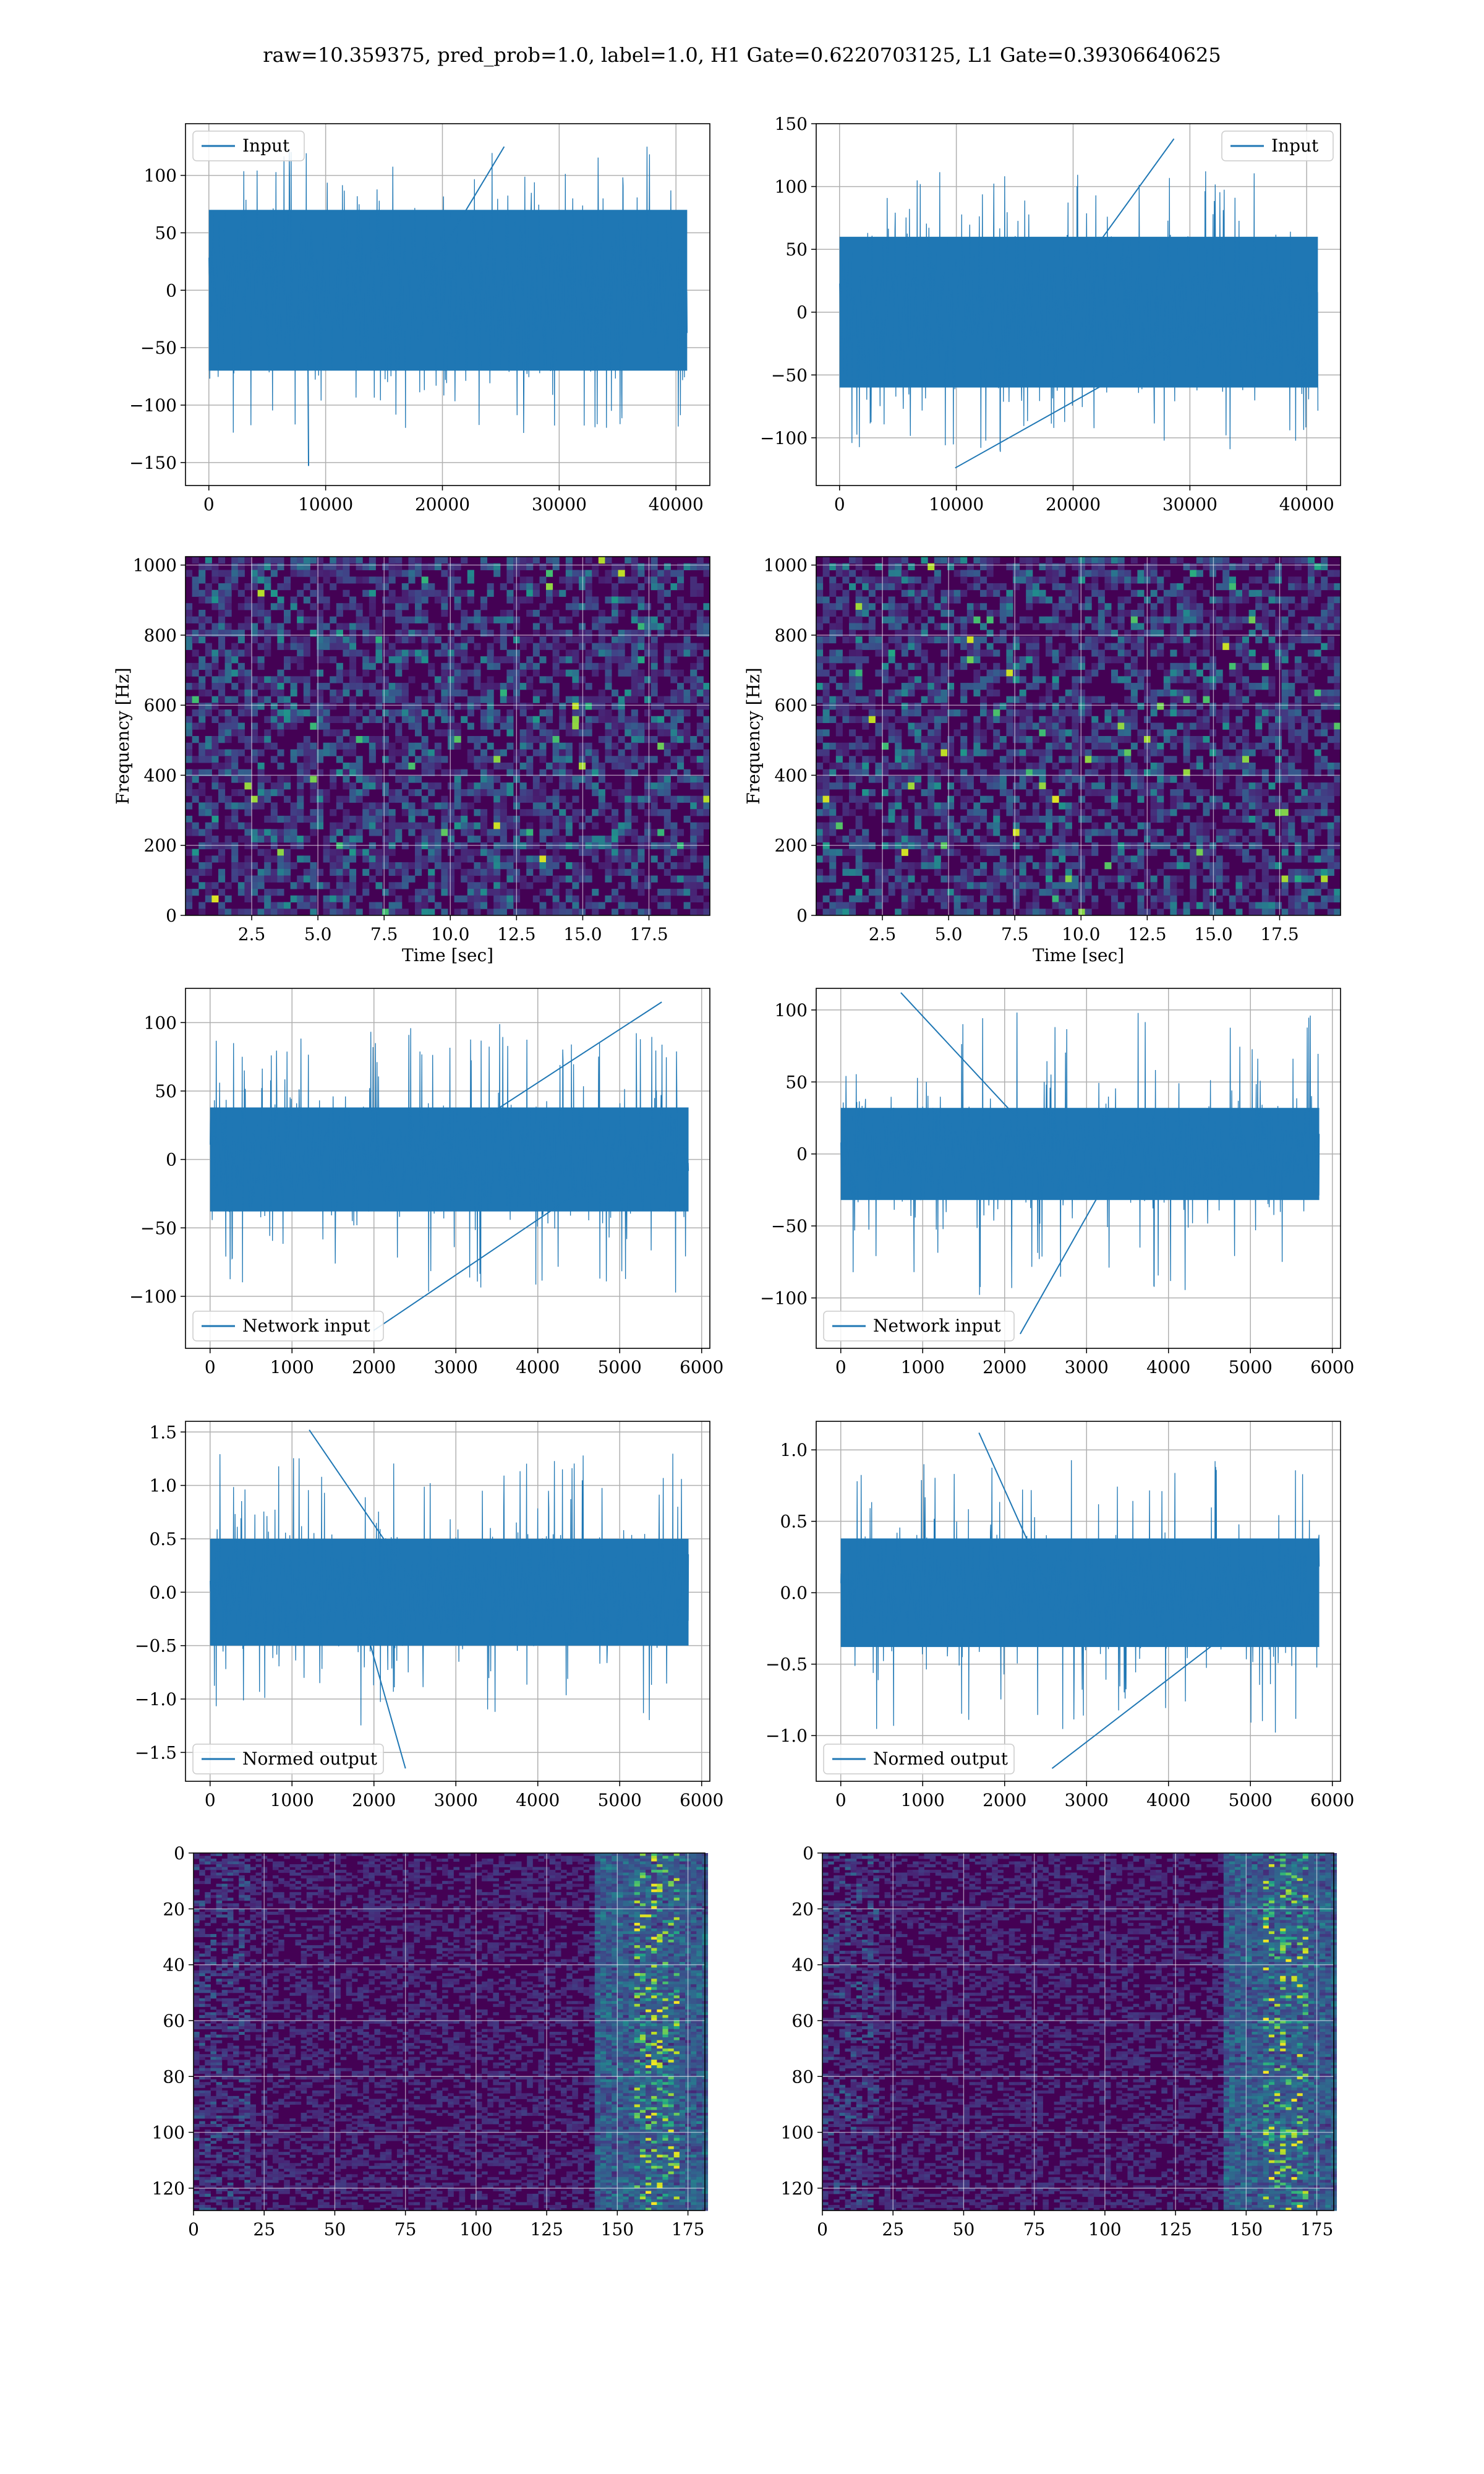  Describe the element at coordinates (252, 934) in the screenshot. I see `x-tick-label: 2.5` at that location.